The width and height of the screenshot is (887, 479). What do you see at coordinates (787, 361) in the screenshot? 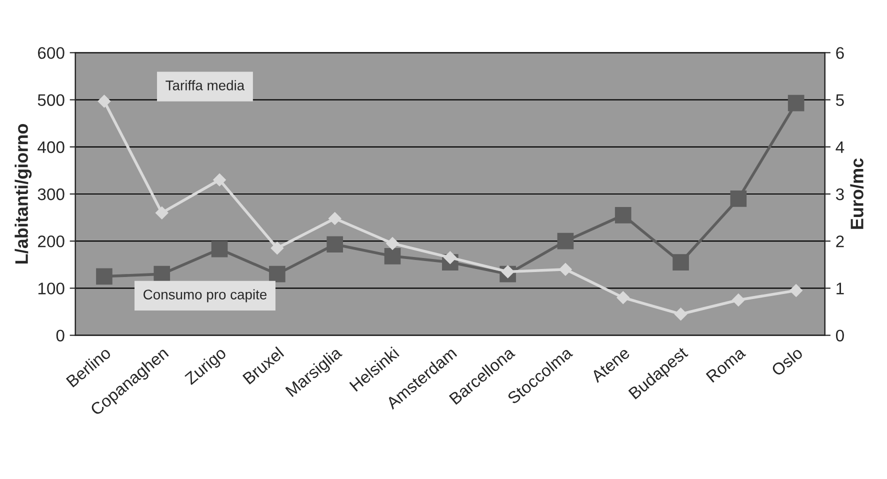
I see `x-tick-label: Oslo` at bounding box center [787, 361].